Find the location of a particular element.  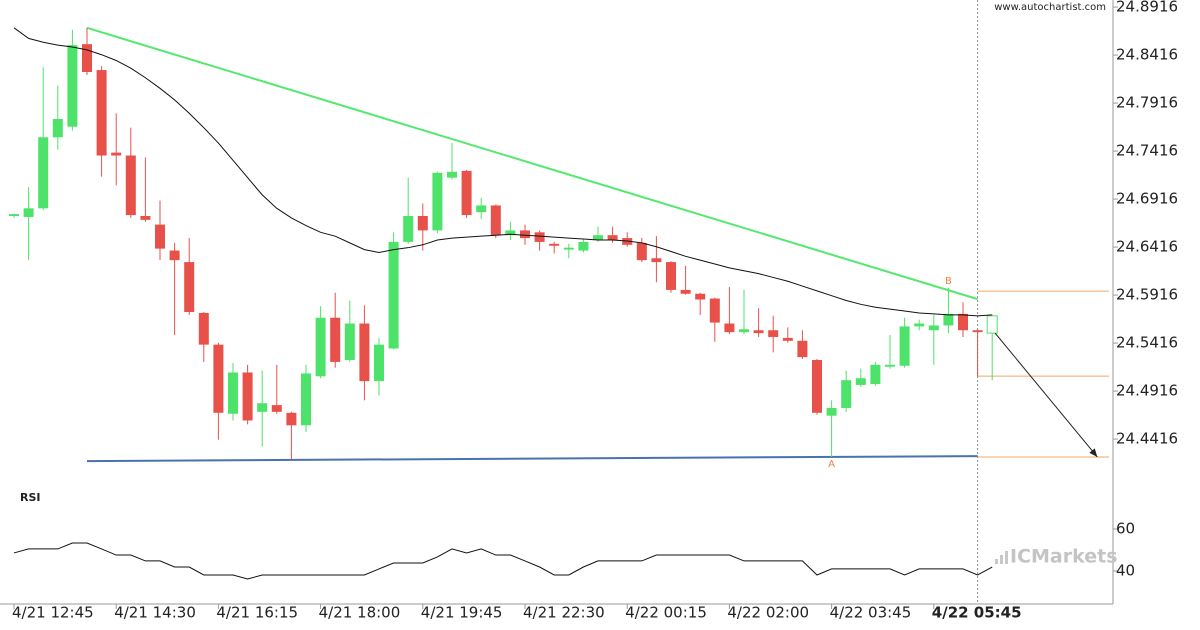

logo-icon is located at coordinates (1001, 557).